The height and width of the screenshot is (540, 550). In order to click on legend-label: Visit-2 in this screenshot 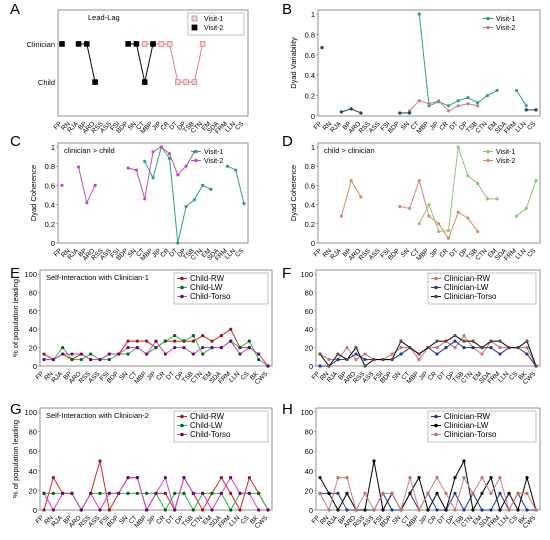, I will do `click(213, 28)`.